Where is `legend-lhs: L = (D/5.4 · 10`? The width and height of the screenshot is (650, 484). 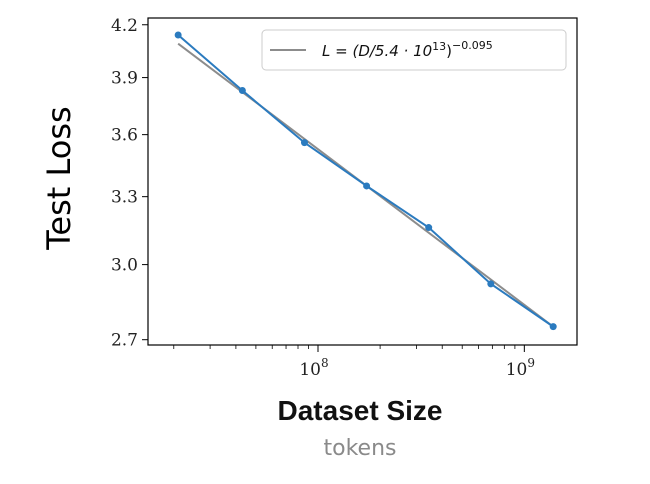
legend-lhs: L = (D/5.4 · 10 is located at coordinates (377, 51).